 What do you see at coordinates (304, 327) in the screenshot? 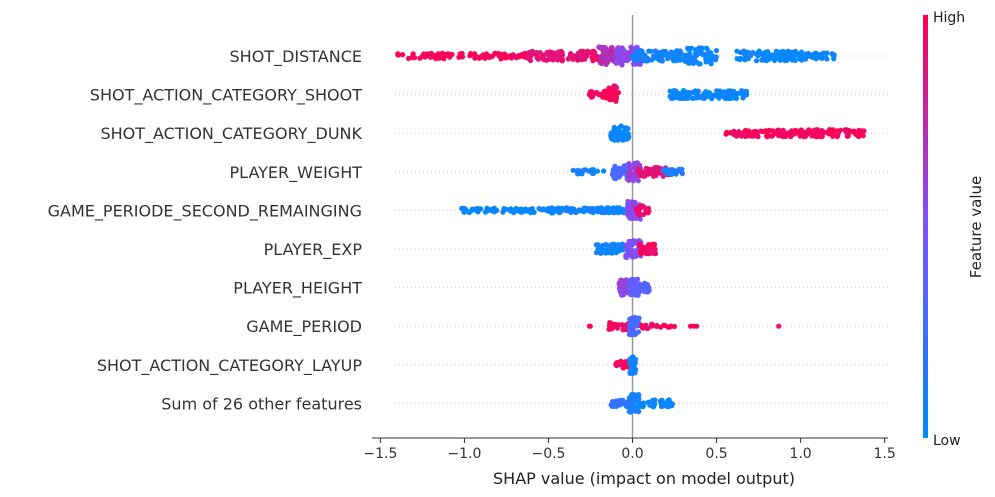
I see `feature-label-game-period: GAME_PERIOD` at bounding box center [304, 327].